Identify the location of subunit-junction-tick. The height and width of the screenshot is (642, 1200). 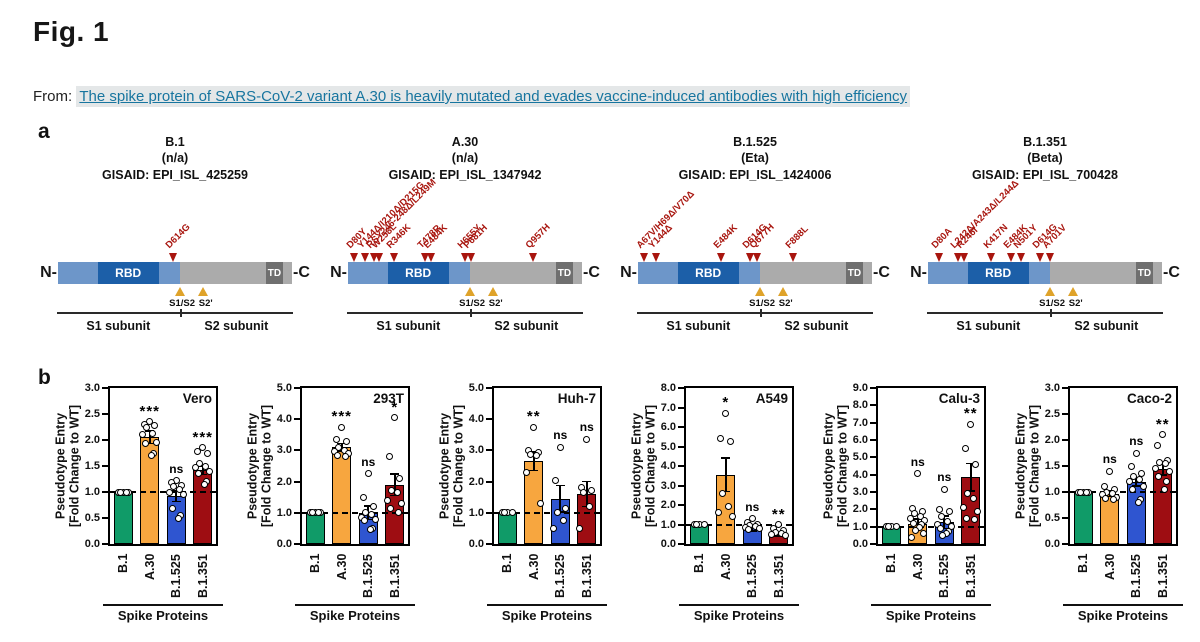
(470, 313).